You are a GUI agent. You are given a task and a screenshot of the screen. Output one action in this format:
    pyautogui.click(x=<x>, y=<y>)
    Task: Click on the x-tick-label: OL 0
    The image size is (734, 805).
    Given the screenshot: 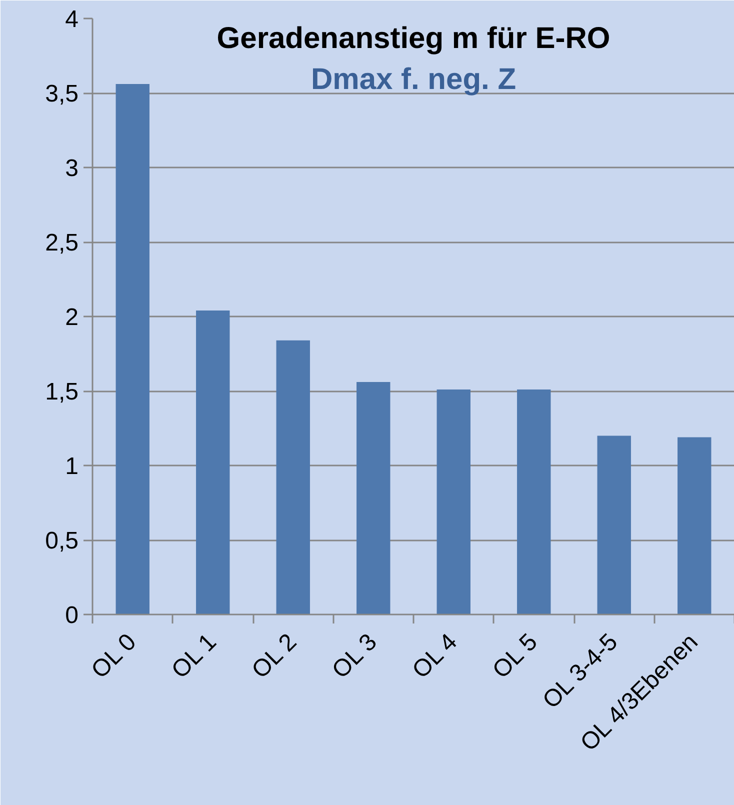 What is the action you would take?
    pyautogui.click(x=114, y=656)
    